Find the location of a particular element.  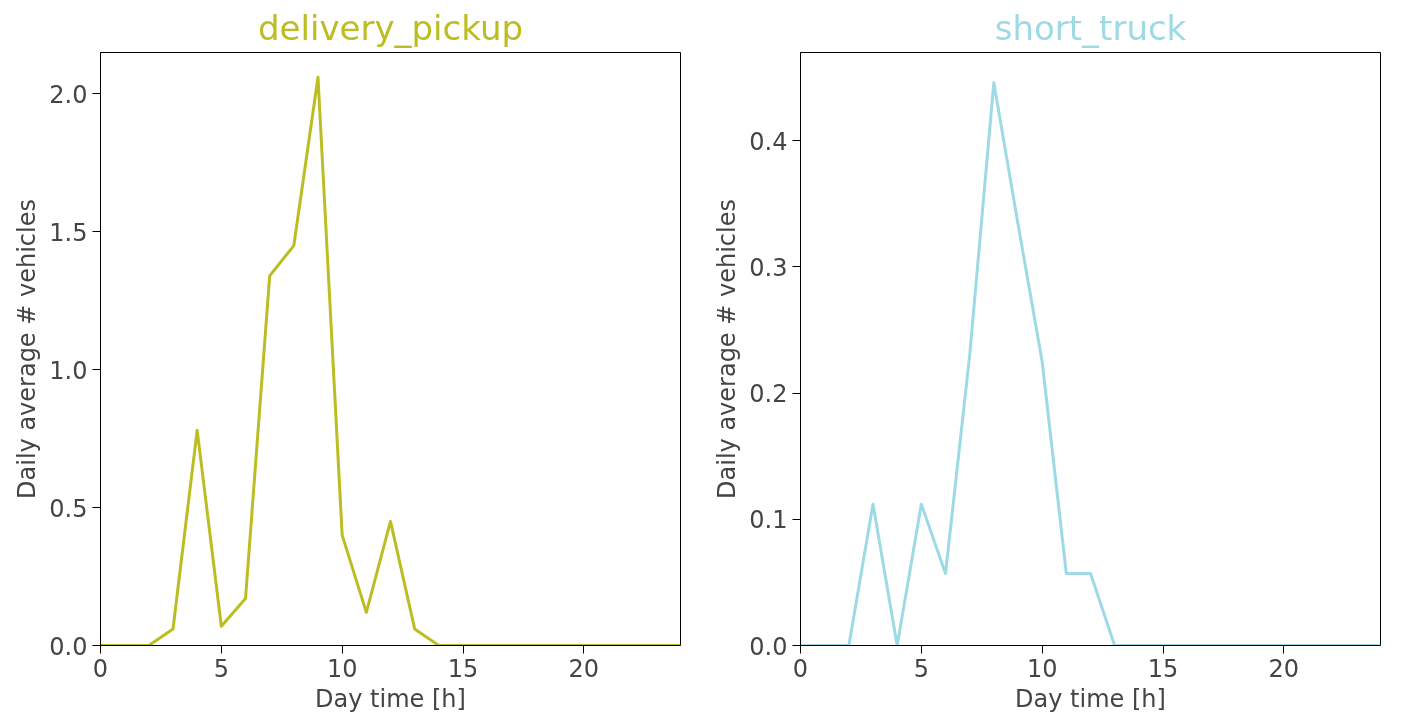

y-tick-label: 1.5 is located at coordinates (68, 232).